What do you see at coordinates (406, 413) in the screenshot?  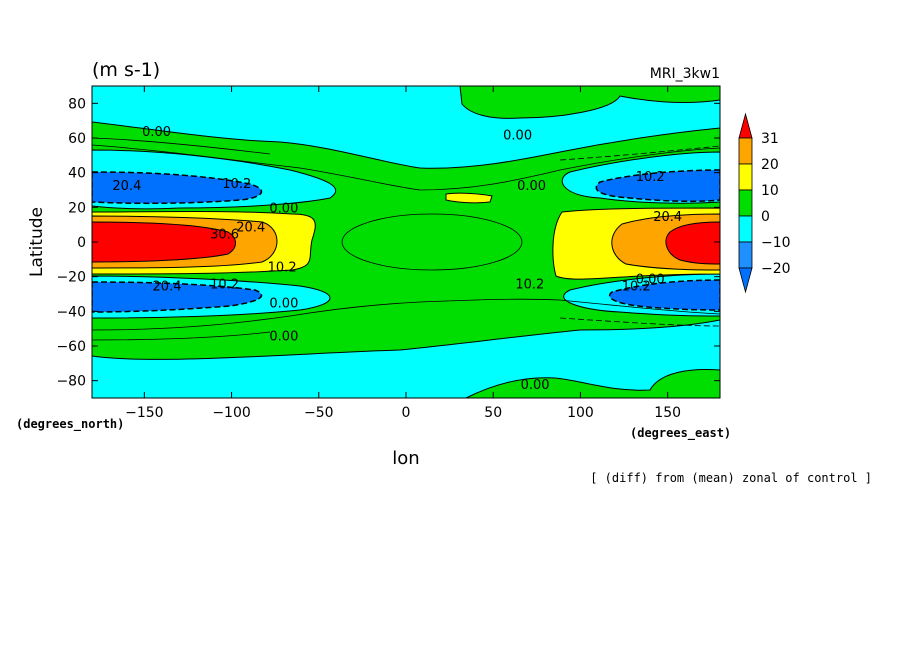 I see `x-tick-label: 0` at bounding box center [406, 413].